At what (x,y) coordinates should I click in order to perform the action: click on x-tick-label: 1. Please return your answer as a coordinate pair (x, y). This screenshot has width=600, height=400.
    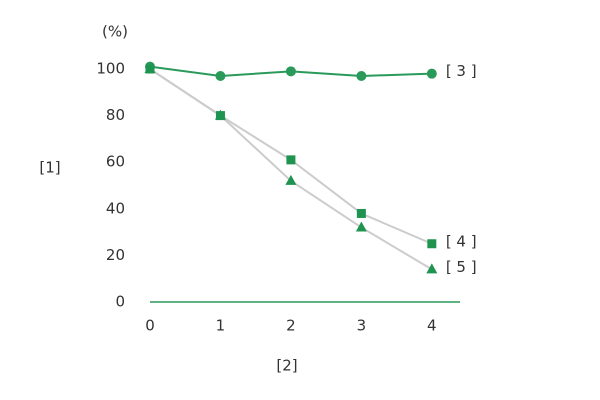
    Looking at the image, I should click on (221, 326).